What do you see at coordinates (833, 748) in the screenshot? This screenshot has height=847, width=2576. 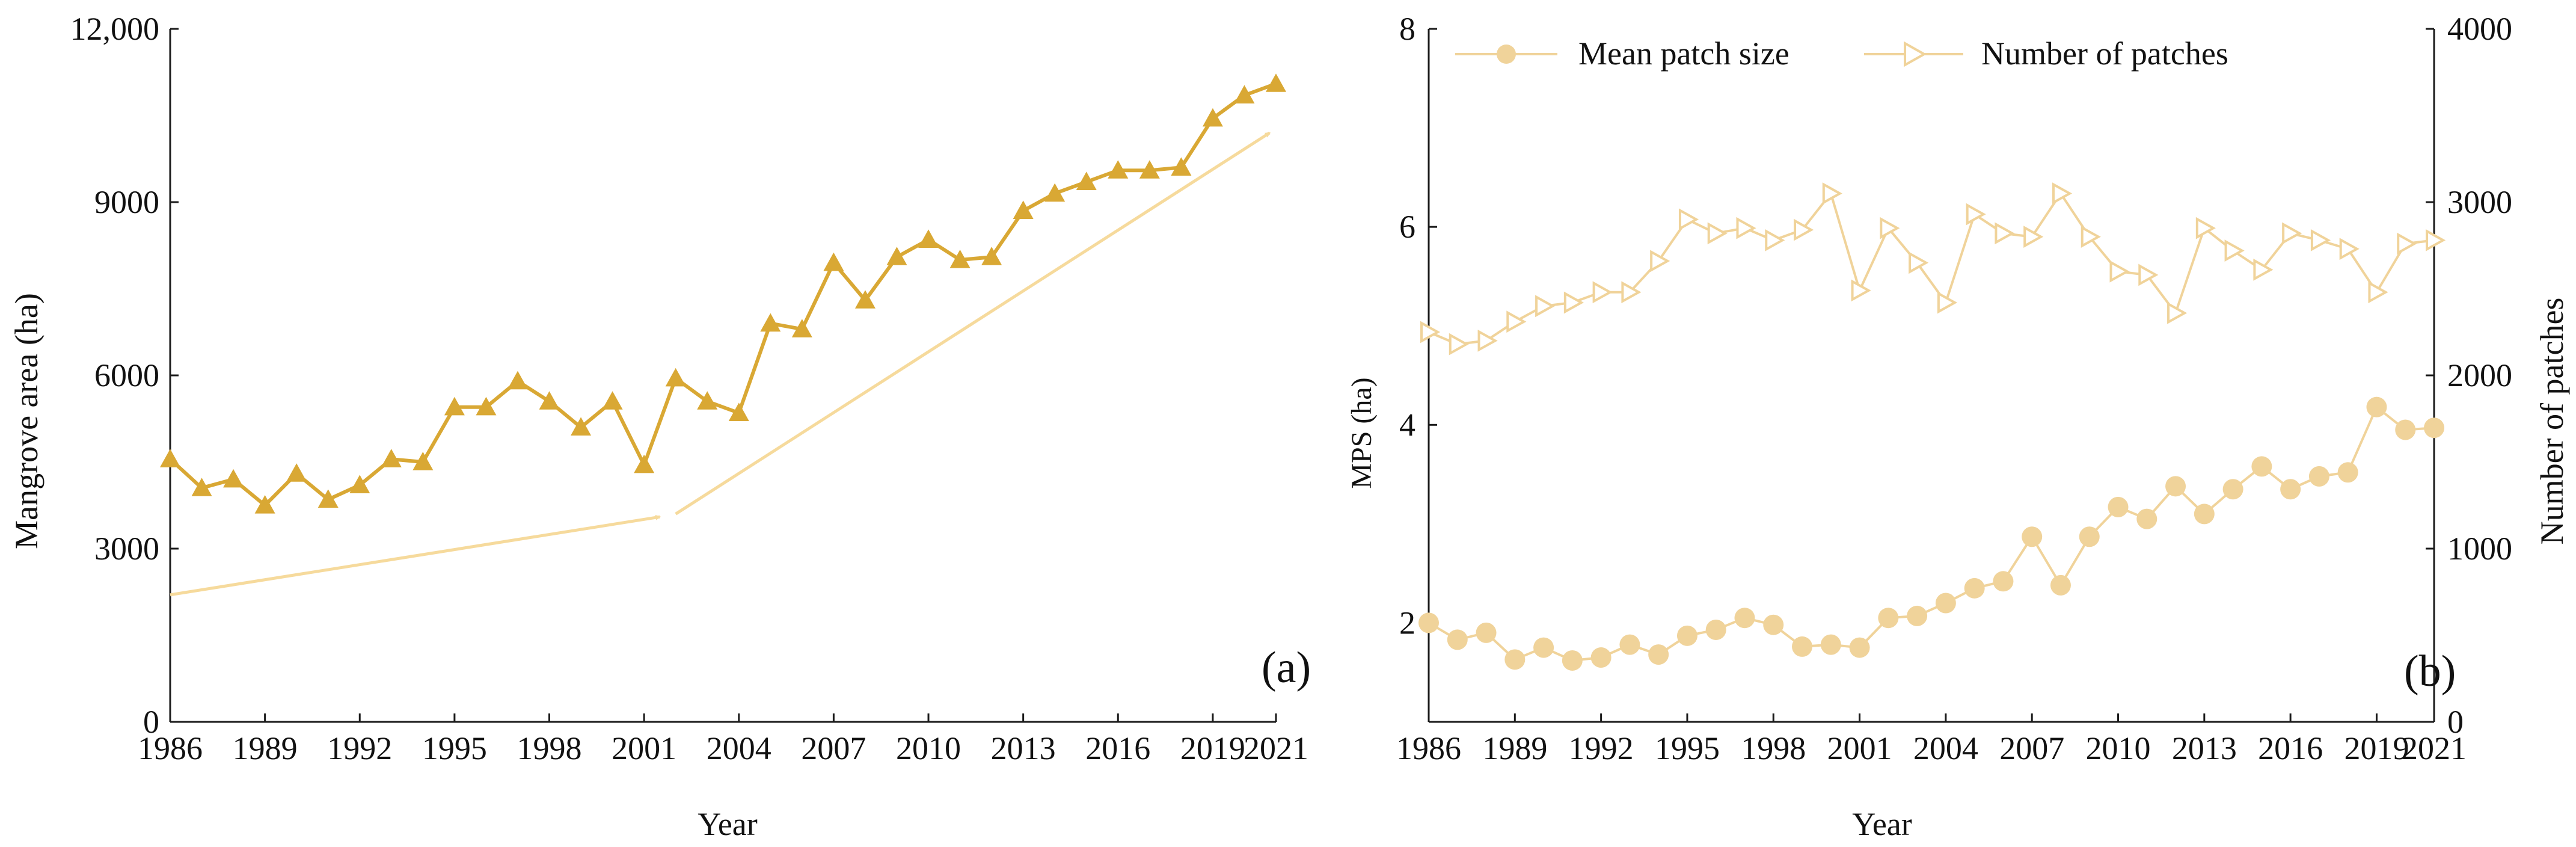 I see `panel-a-x-tick-label: 2007` at bounding box center [833, 748].